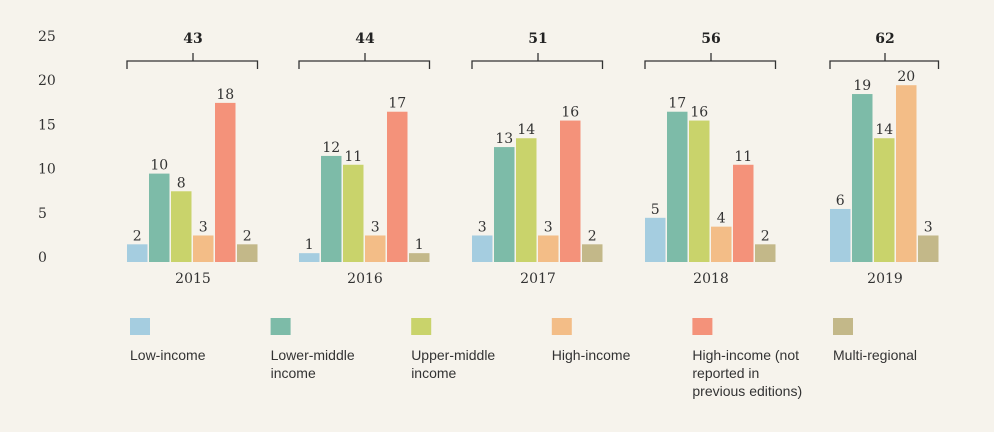  What do you see at coordinates (225, 95) in the screenshot?
I see `value-label: 18` at bounding box center [225, 95].